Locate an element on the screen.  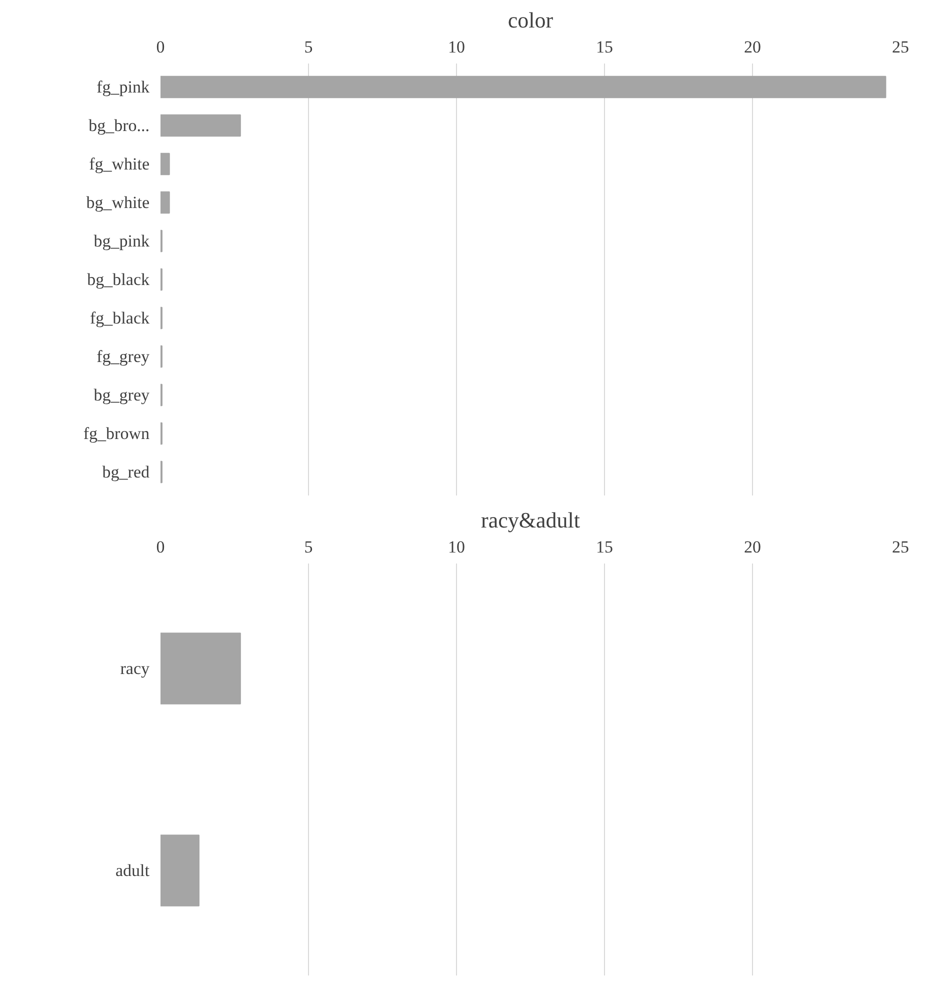
y-tick-label: fg_pink is located at coordinates (123, 86).